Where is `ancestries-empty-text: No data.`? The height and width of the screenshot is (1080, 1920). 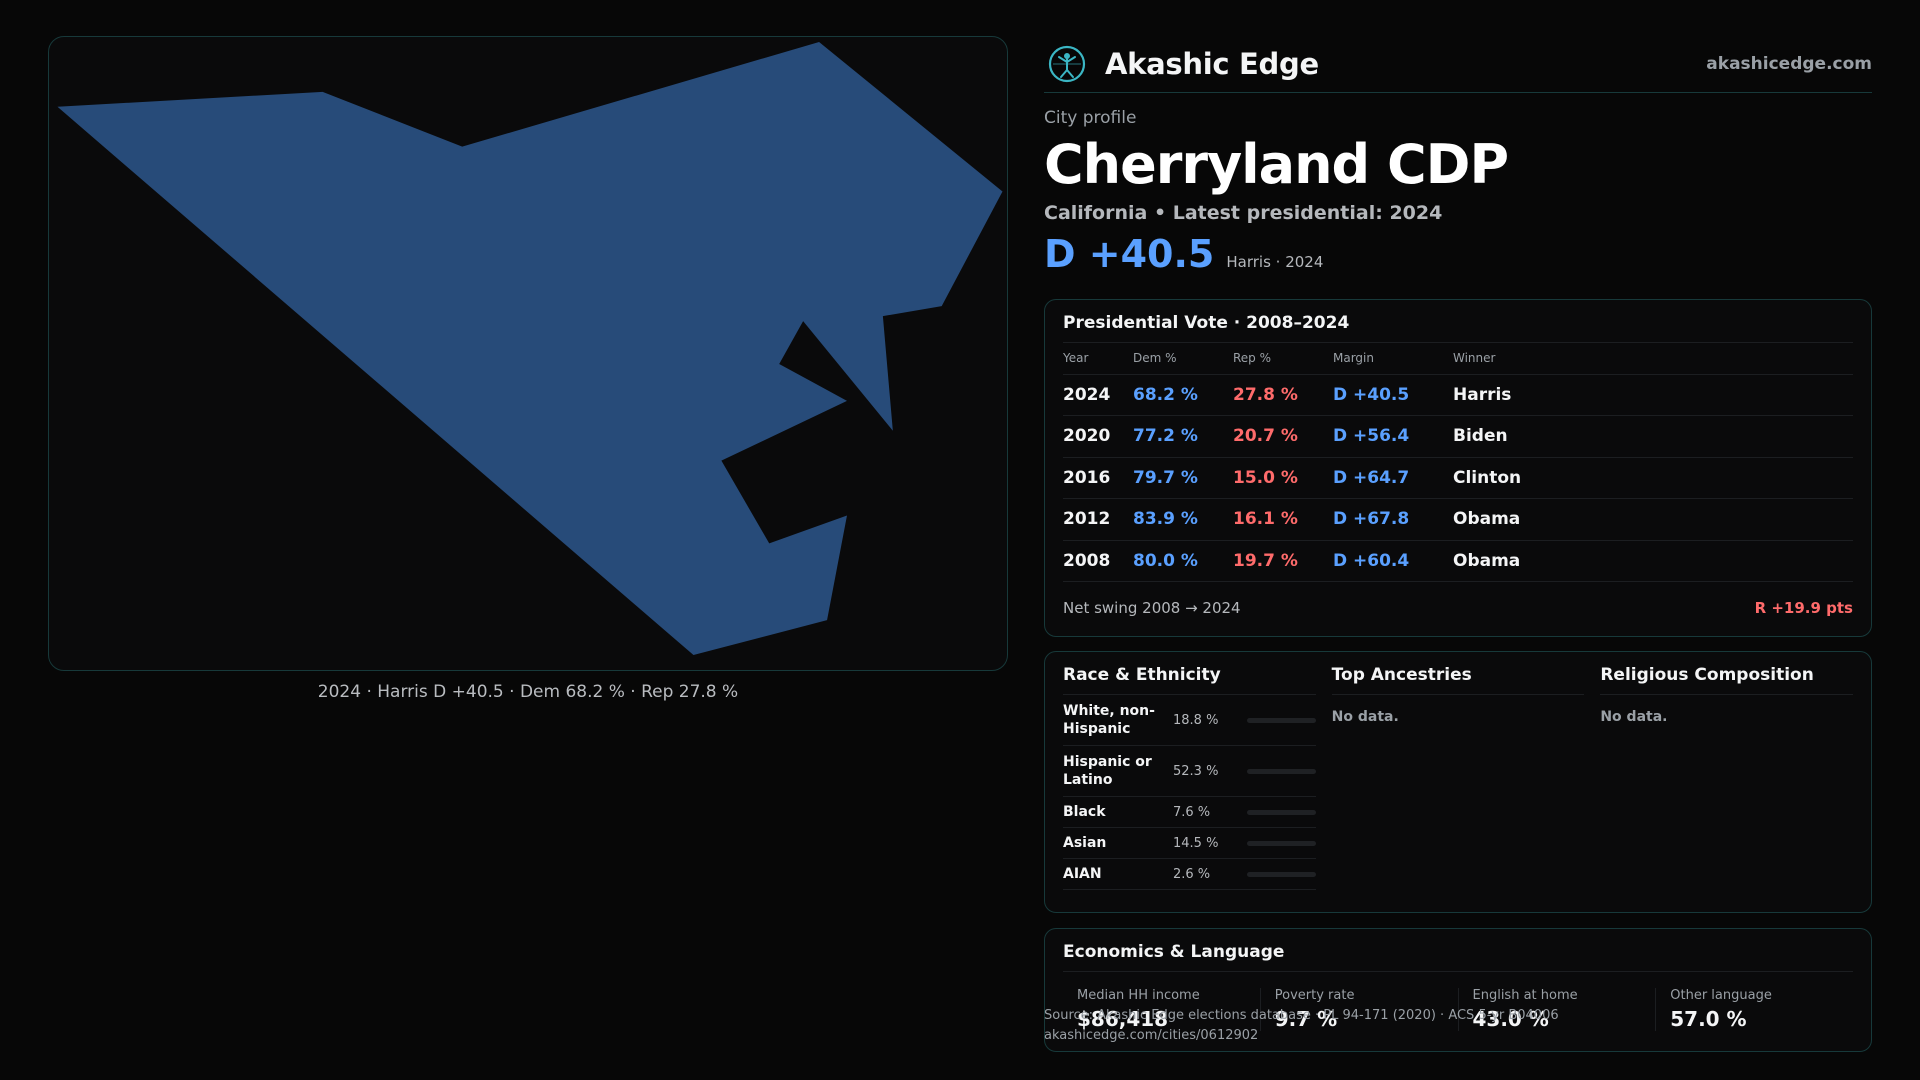
ancestries-empty-text: No data. is located at coordinates (1365, 717).